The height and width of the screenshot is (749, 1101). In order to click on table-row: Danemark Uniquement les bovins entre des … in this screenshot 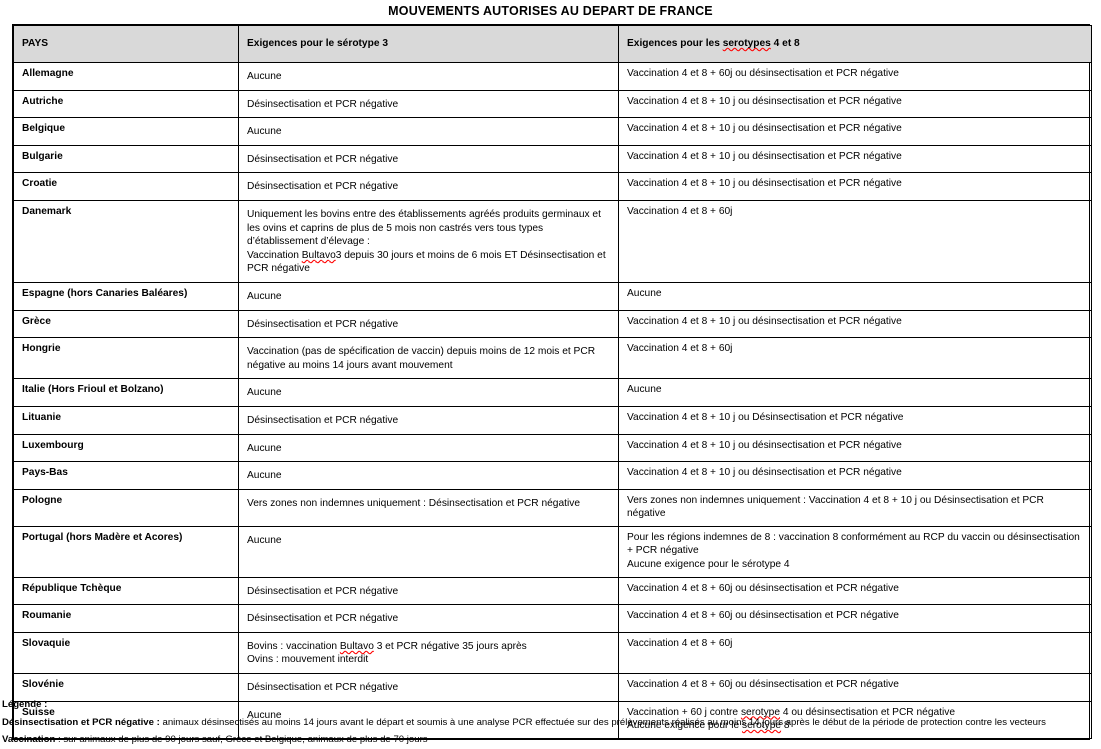, I will do `click(552, 241)`.